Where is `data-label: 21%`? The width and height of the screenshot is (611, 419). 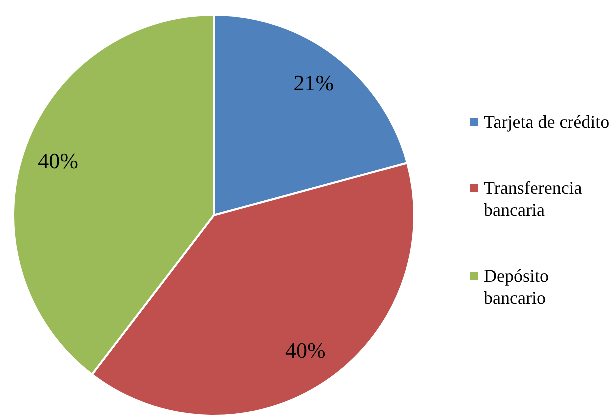
data-label: 21% is located at coordinates (314, 83).